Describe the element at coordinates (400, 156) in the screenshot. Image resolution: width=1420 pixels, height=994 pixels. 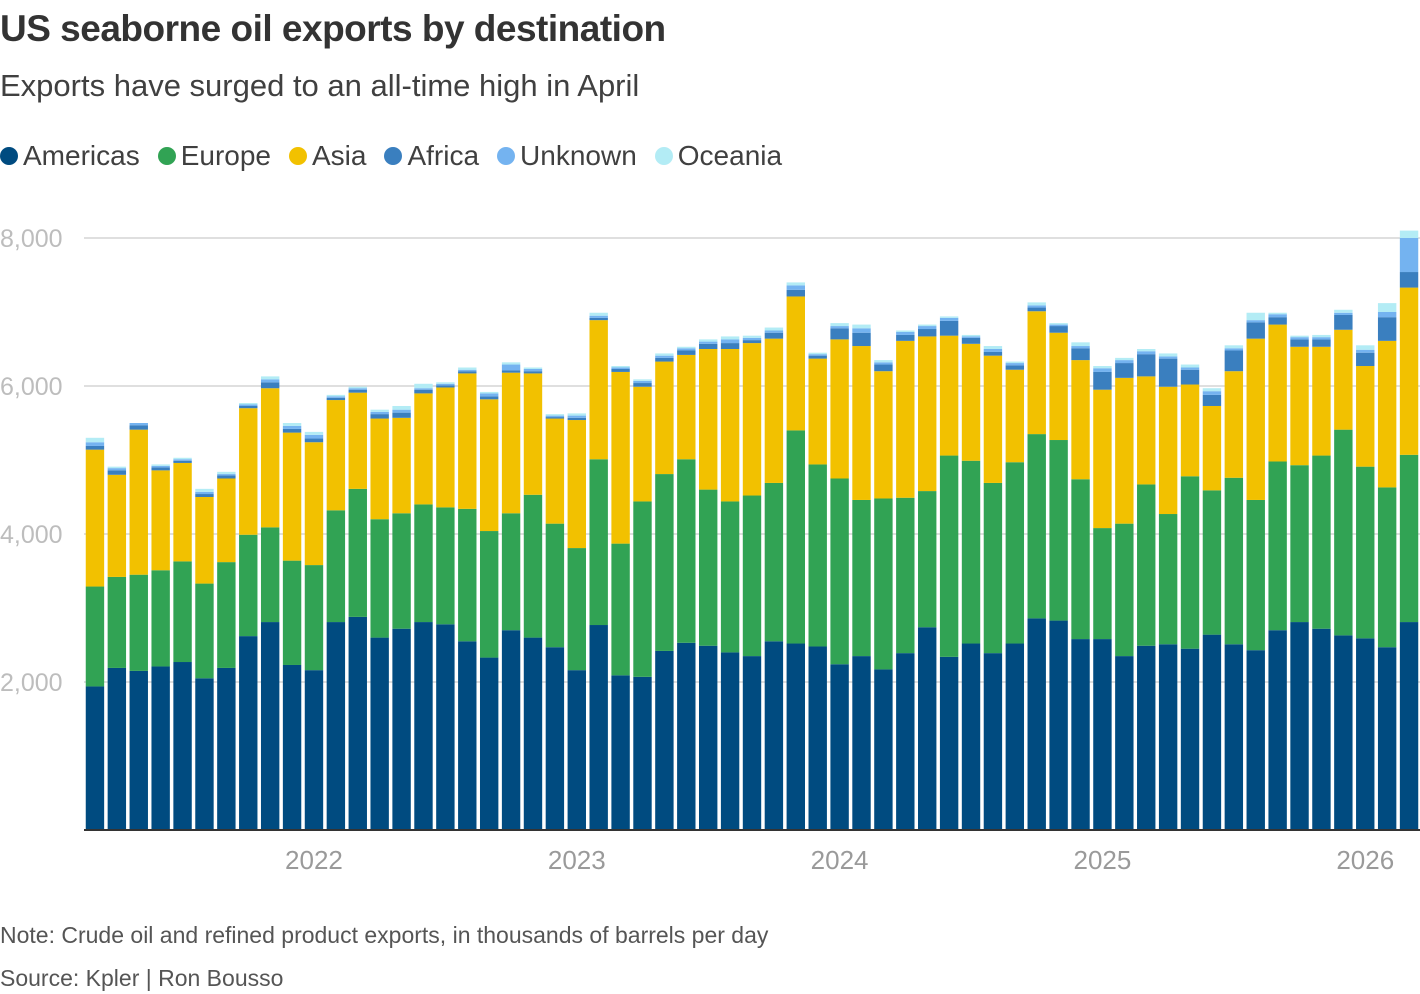
I see `legend: Americas Europe Asia Africa Unknown Oceania` at that location.